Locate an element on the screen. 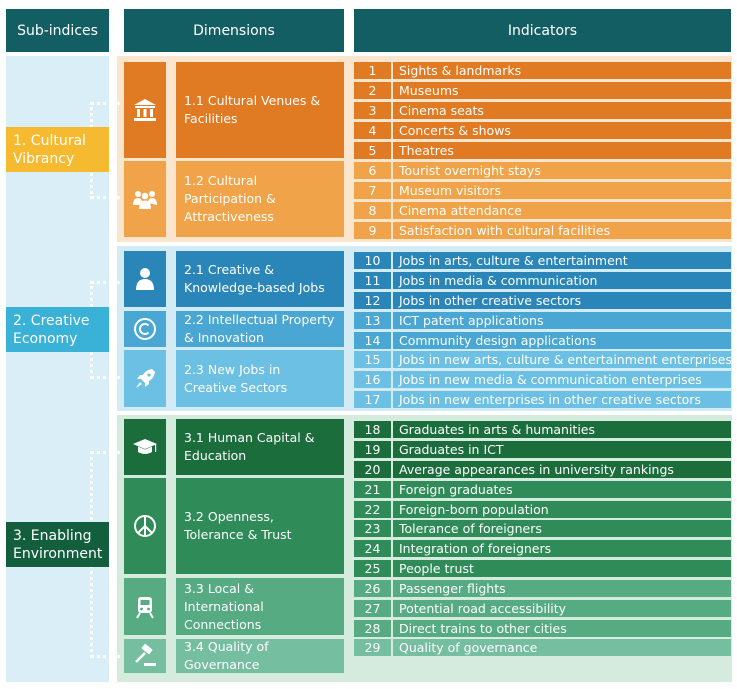  indicator-label: Direct trains to other cities is located at coordinates (562, 628).